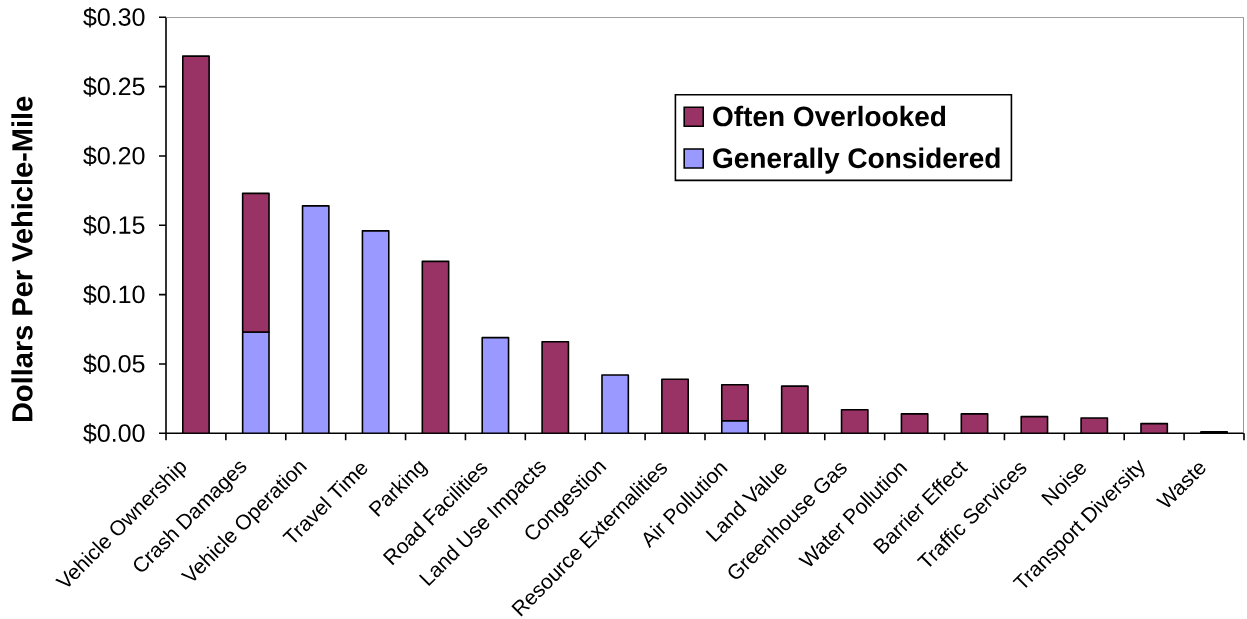 The width and height of the screenshot is (1247, 619). What do you see at coordinates (114, 86) in the screenshot?
I see `y-tick-label: $0.25` at bounding box center [114, 86].